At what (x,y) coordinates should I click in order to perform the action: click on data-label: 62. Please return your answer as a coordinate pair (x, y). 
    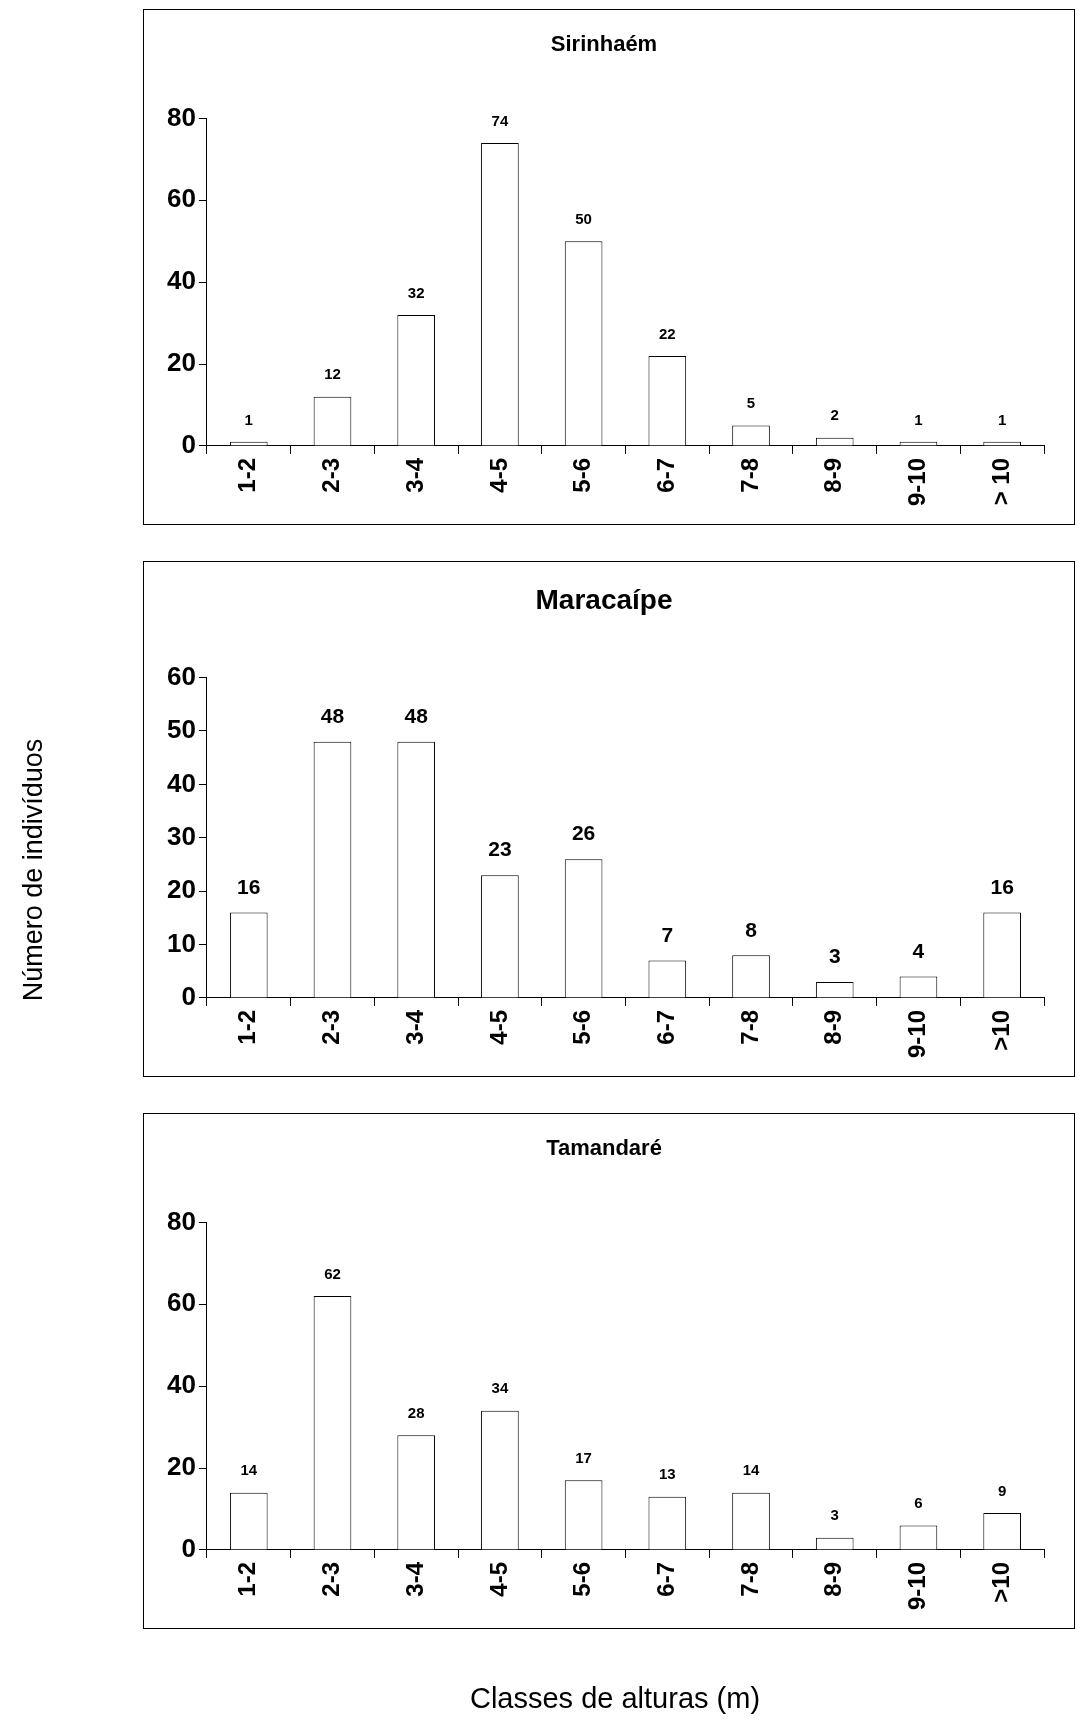
    Looking at the image, I should click on (332, 1273).